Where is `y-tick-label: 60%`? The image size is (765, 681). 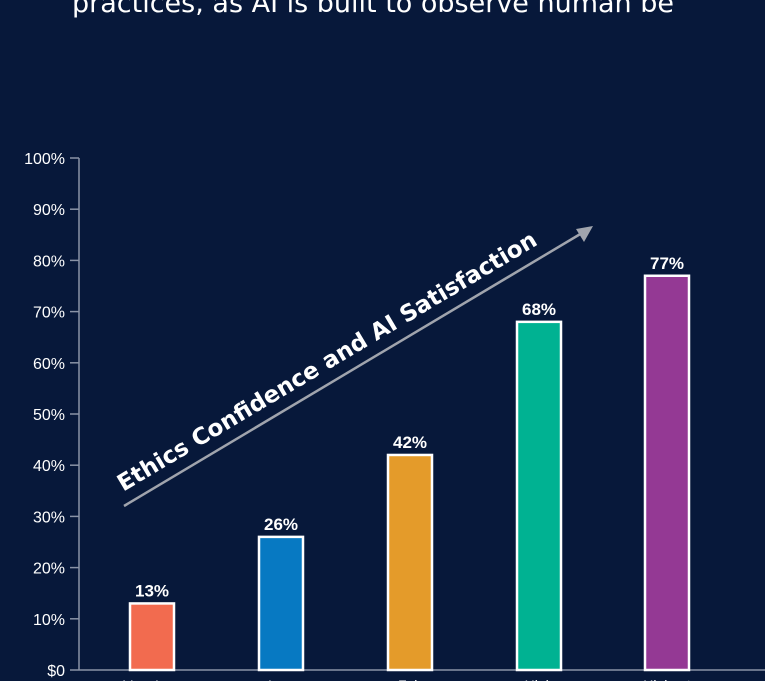
y-tick-label: 60% is located at coordinates (49, 364).